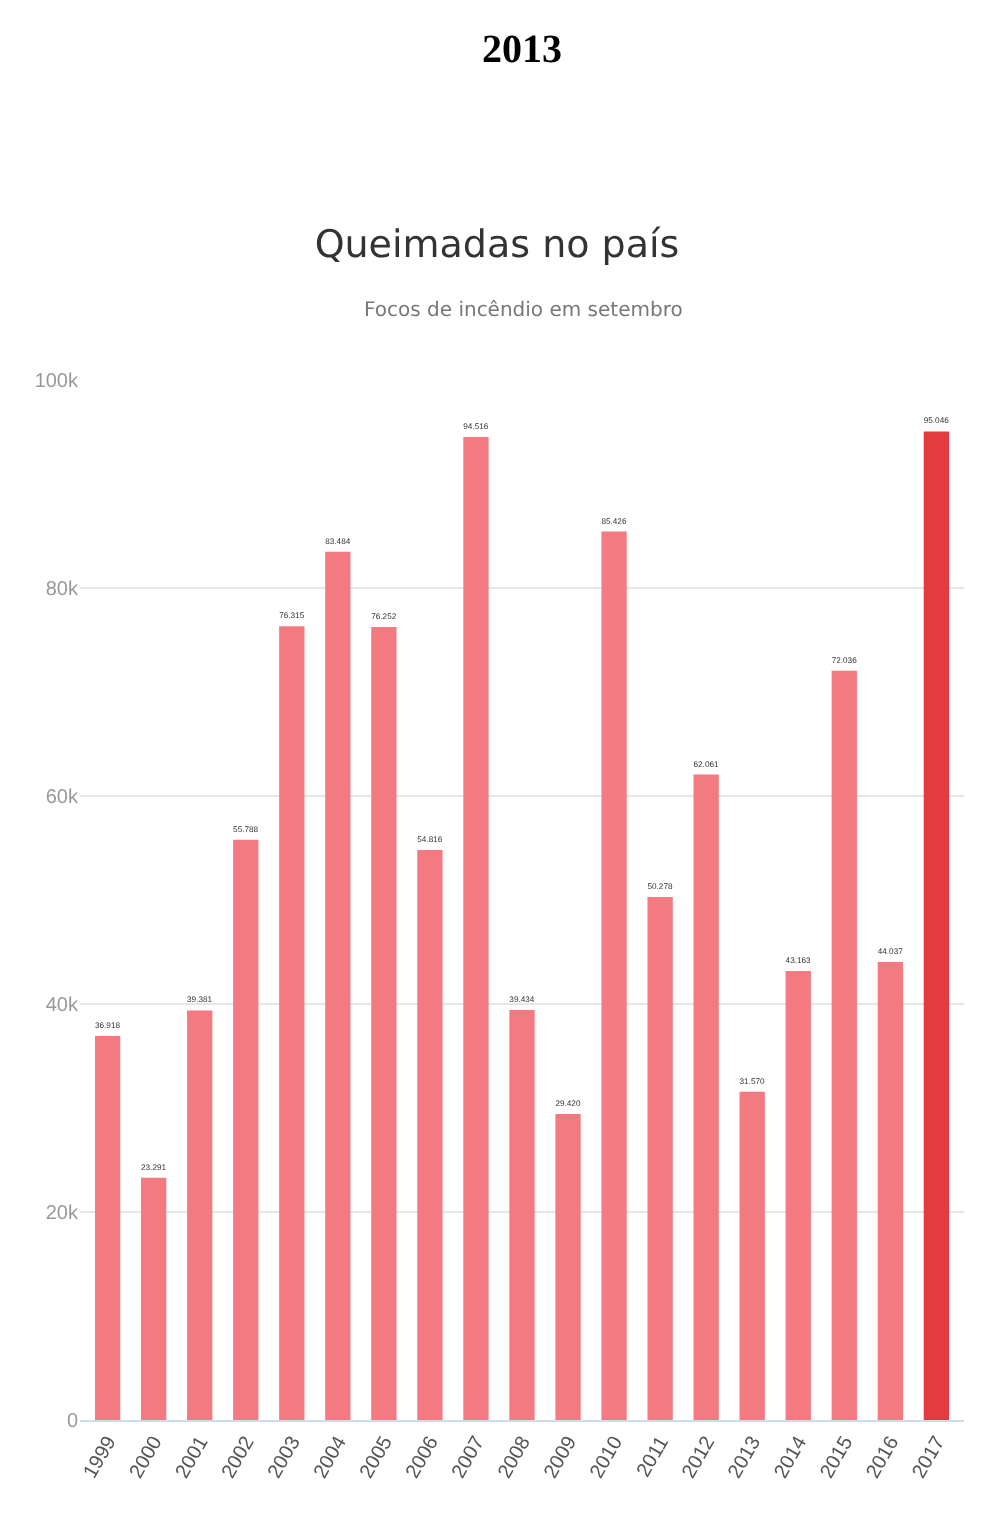 This screenshot has width=994, height=1520. What do you see at coordinates (62, 1006) in the screenshot?
I see `y-tick-label: 40k` at bounding box center [62, 1006].